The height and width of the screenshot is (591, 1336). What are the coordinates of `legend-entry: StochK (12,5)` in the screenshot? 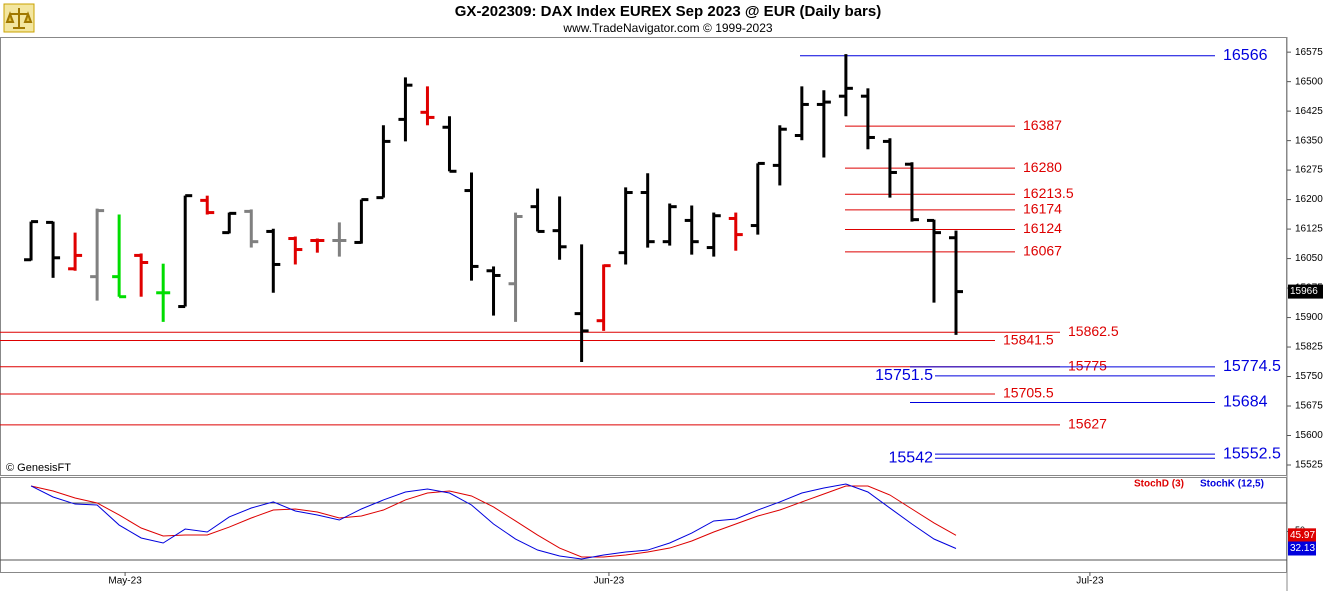 It's located at (1232, 484).